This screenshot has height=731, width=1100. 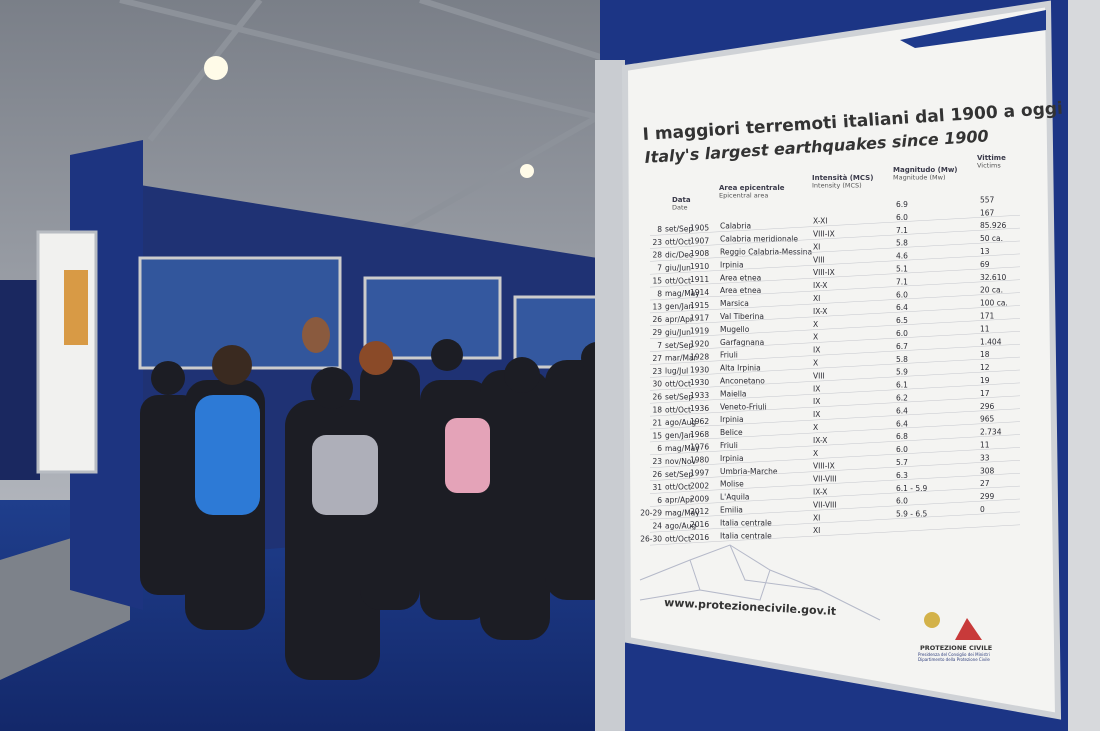 What do you see at coordinates (699, 408) in the screenshot?
I see `year: 1936` at bounding box center [699, 408].